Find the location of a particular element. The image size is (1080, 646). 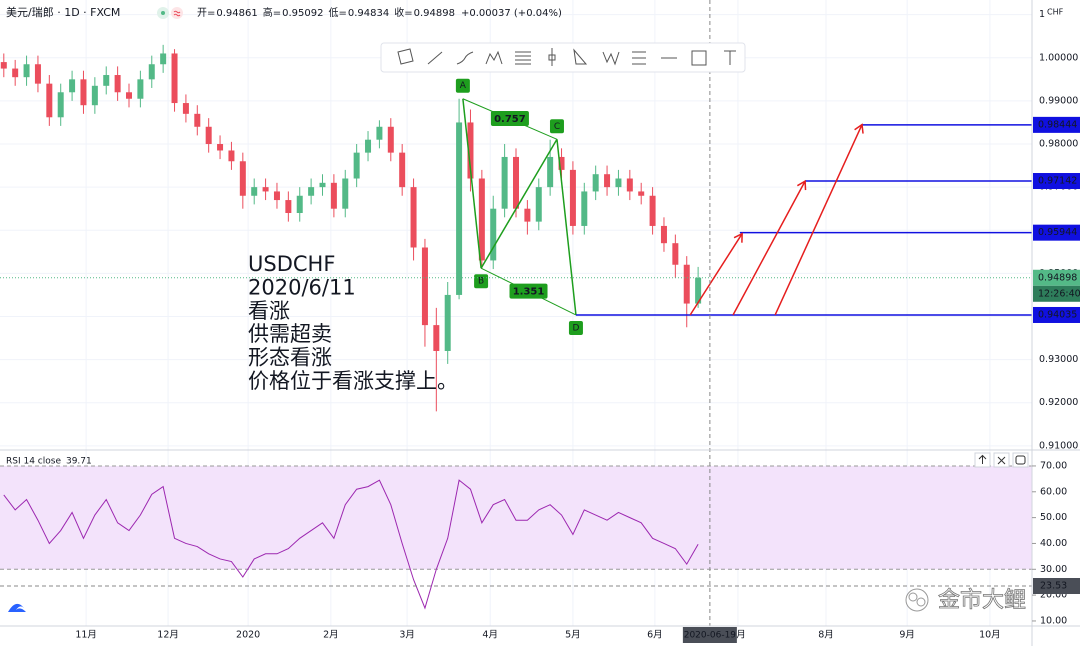

point-label: C is located at coordinates (557, 127).